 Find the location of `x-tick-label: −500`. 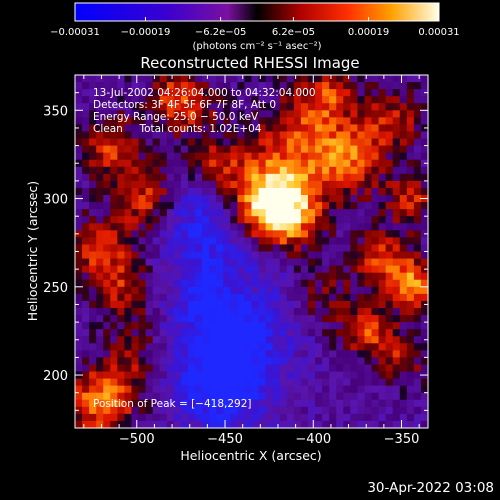

x-tick-label: −500 is located at coordinates (137, 439).